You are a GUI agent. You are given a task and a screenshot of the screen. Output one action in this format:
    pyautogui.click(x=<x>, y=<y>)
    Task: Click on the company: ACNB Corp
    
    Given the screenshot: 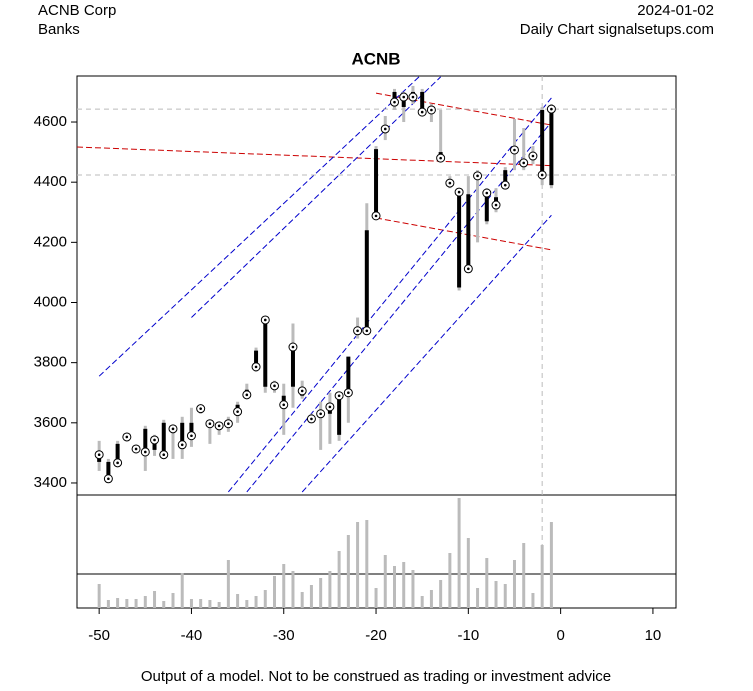 What is the action you would take?
    pyautogui.click(x=77, y=10)
    